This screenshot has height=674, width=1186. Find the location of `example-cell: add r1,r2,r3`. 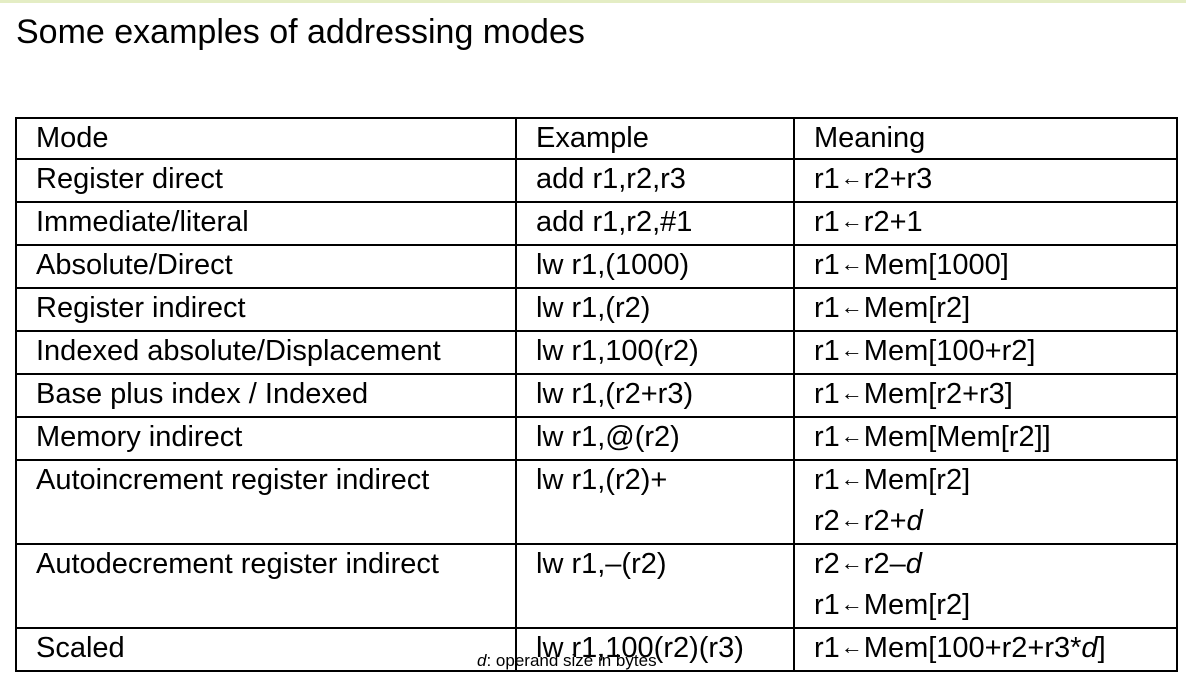

example-cell: add r1,r2,r3 is located at coordinates (655, 180).